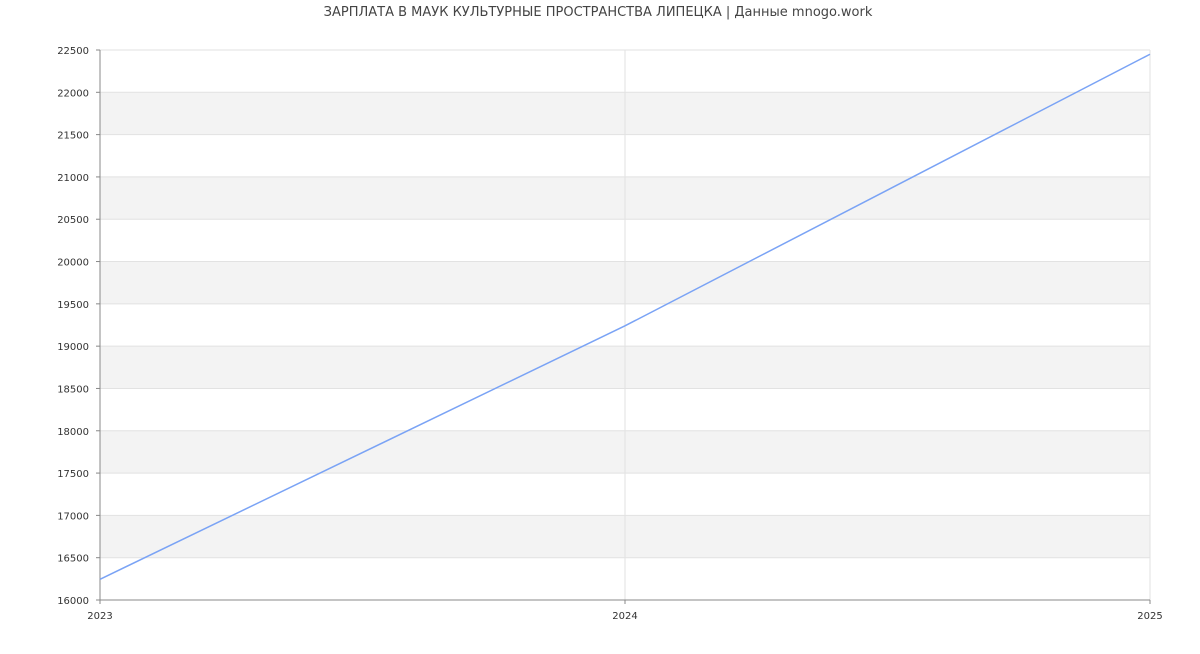 Image resolution: width=1200 pixels, height=654 pixels. Describe the element at coordinates (1149, 616) in the screenshot. I see `x-tick-label: 2025` at that location.